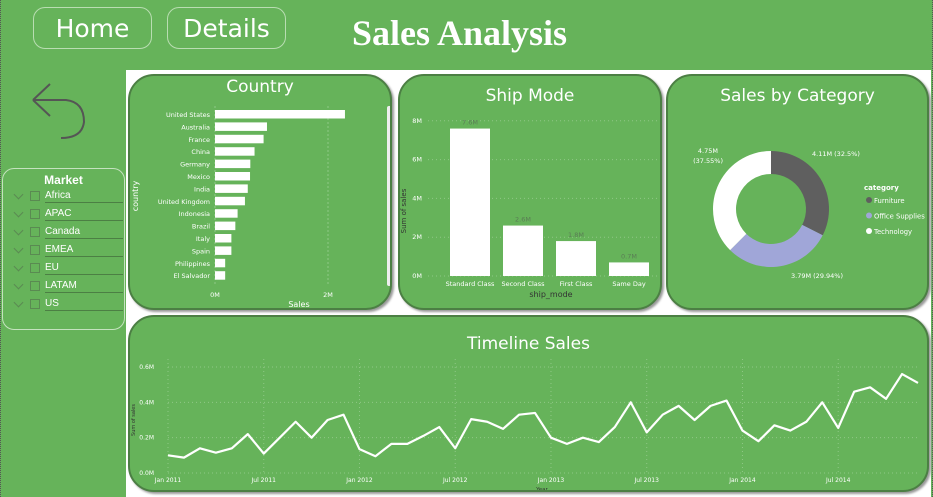  I want to click on data-label: 1.8M, so click(576, 235).